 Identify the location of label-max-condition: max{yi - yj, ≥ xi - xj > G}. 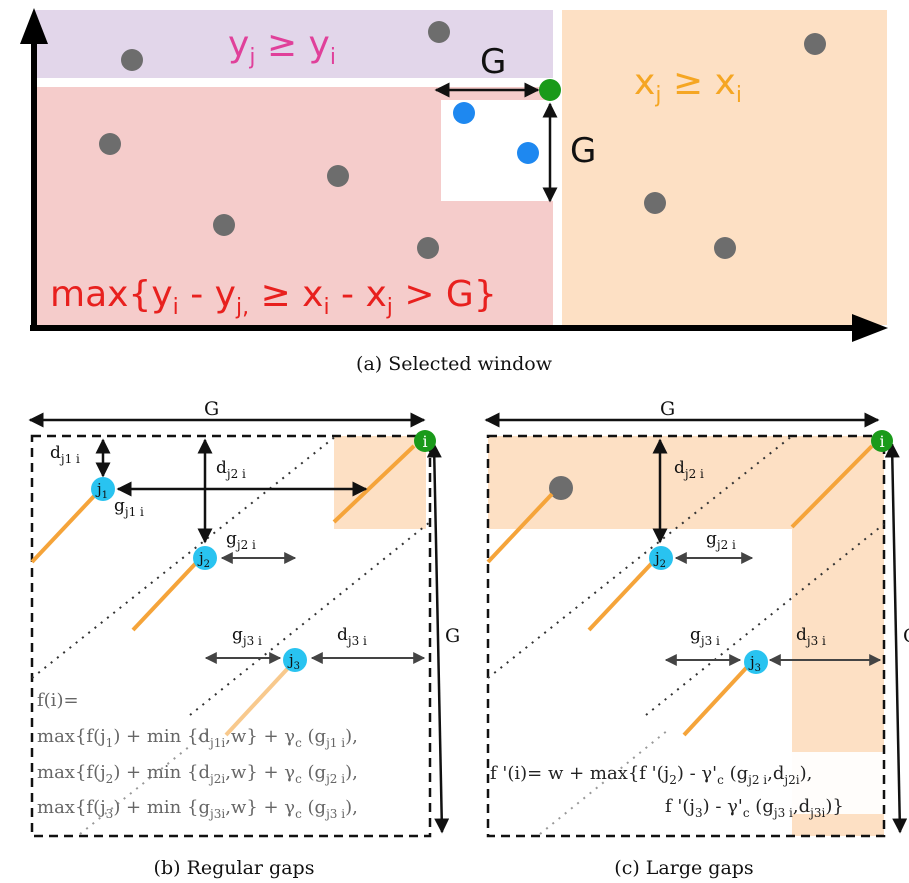
(273, 297).